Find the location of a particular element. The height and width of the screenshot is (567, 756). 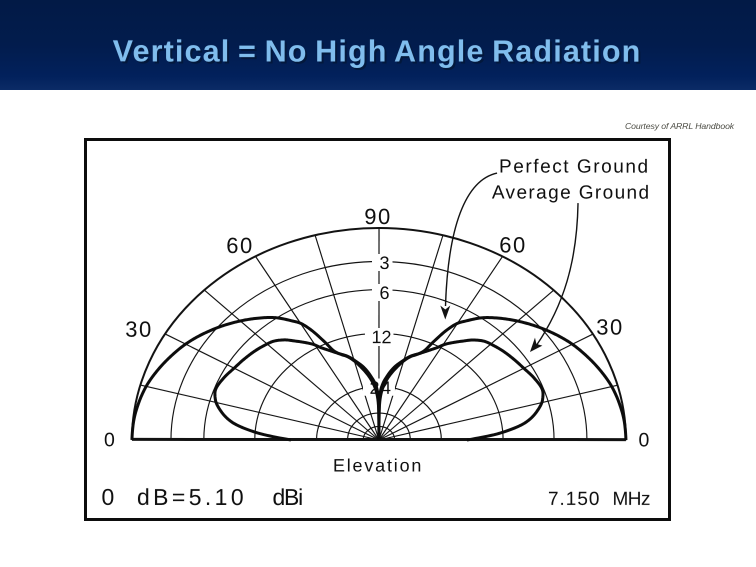

svg-text: 3 is located at coordinates (385, 263).